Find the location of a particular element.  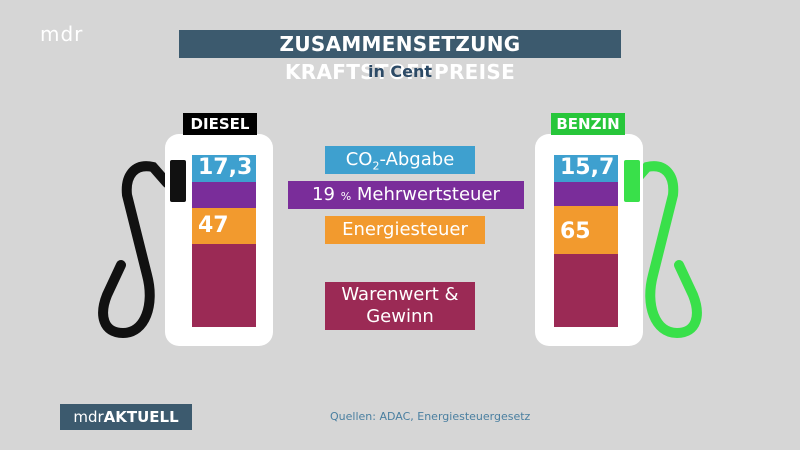

diesel-energie-value: 47 is located at coordinates (213, 225).